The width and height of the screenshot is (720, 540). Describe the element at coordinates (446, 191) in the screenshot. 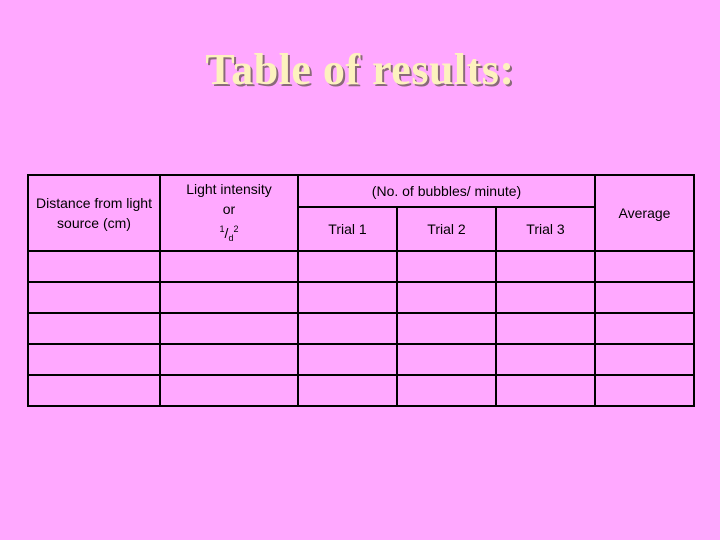

I see `header-bubbles-group: (No. of bubbles/ minute)` at that location.